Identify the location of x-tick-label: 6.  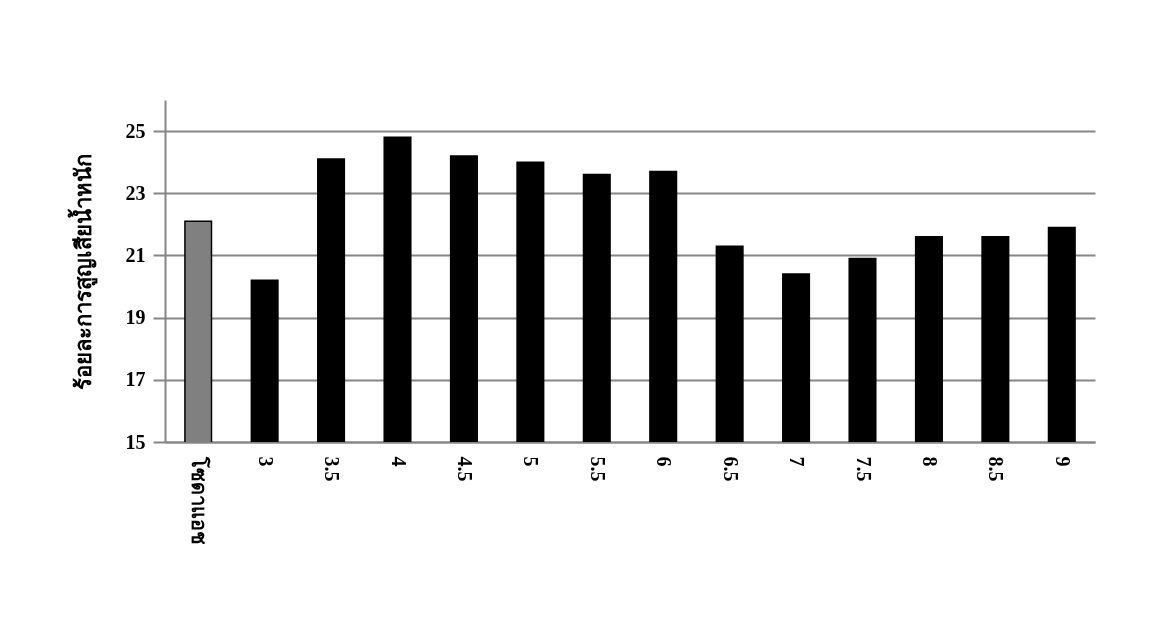
(664, 461).